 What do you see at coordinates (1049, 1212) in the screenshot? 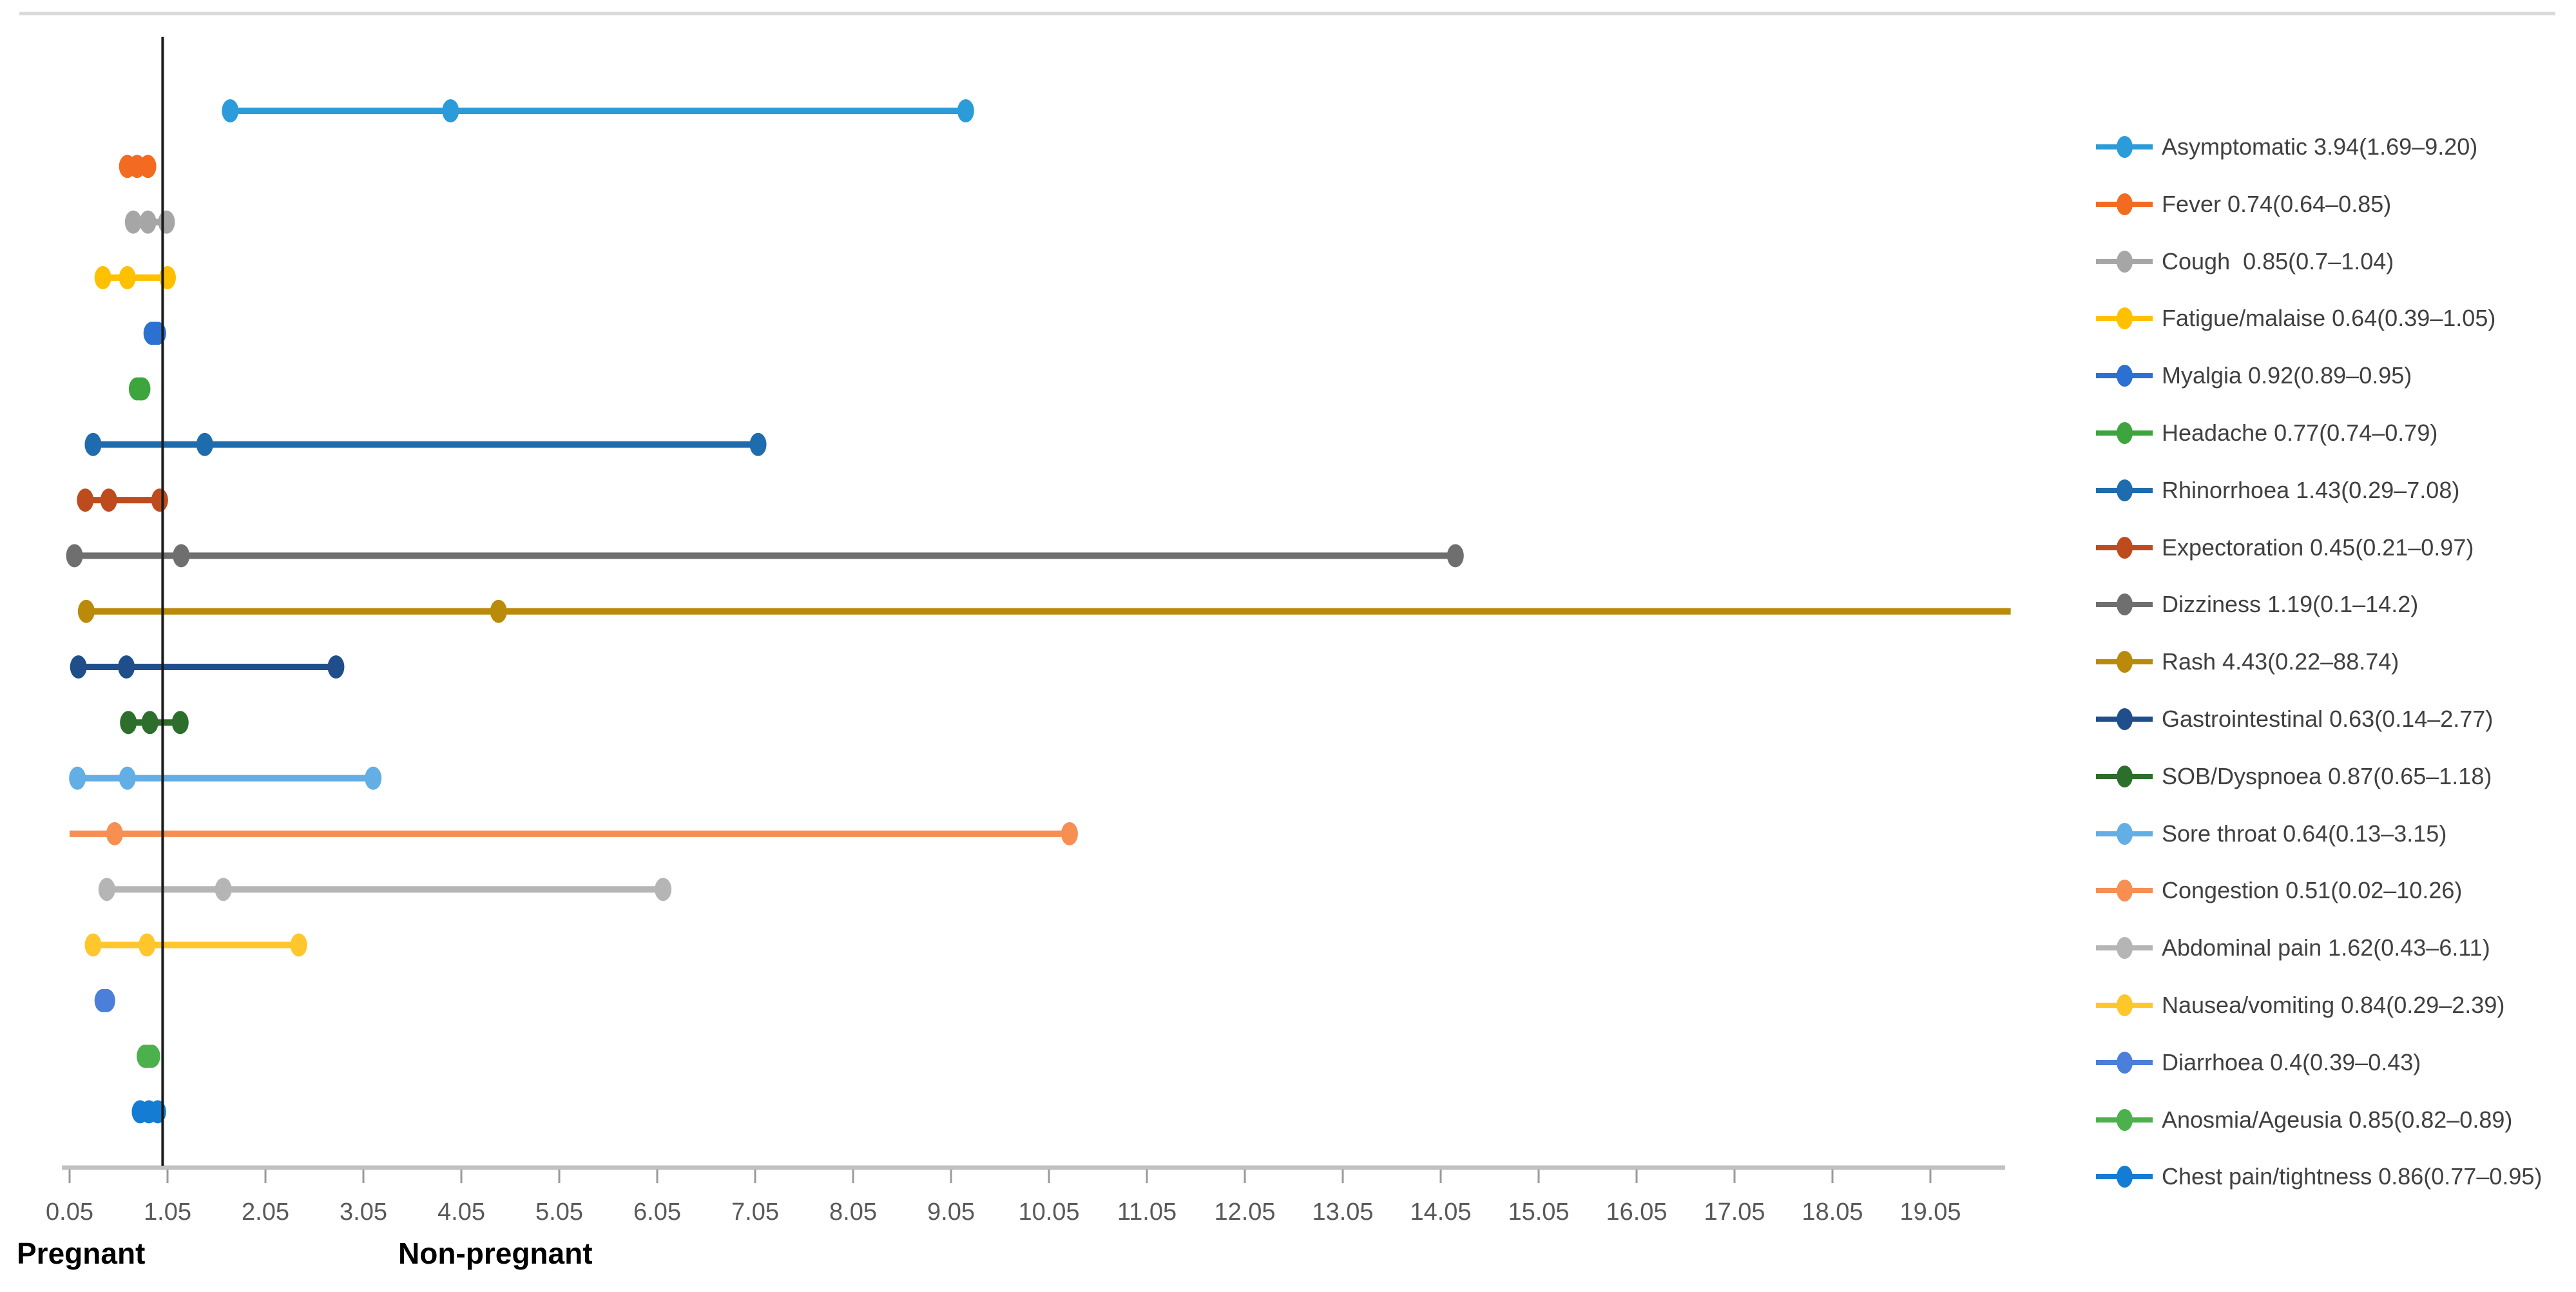
I see `x-tick-label: 10.05` at bounding box center [1049, 1212].